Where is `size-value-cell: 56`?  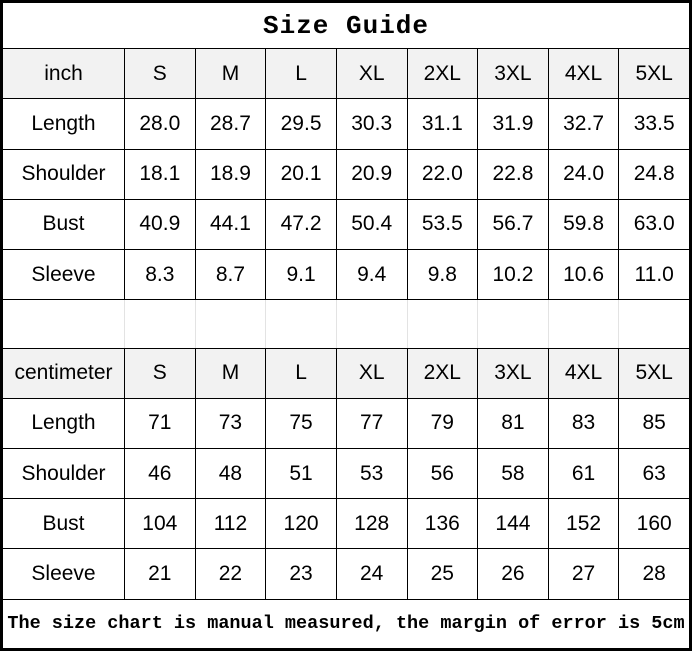 size-value-cell: 56 is located at coordinates (442, 473).